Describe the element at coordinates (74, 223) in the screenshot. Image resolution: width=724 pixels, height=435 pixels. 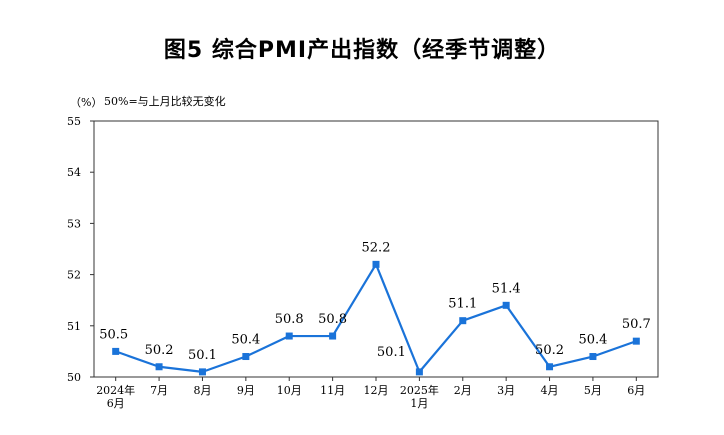
I see `y-tick-label: 53` at that location.